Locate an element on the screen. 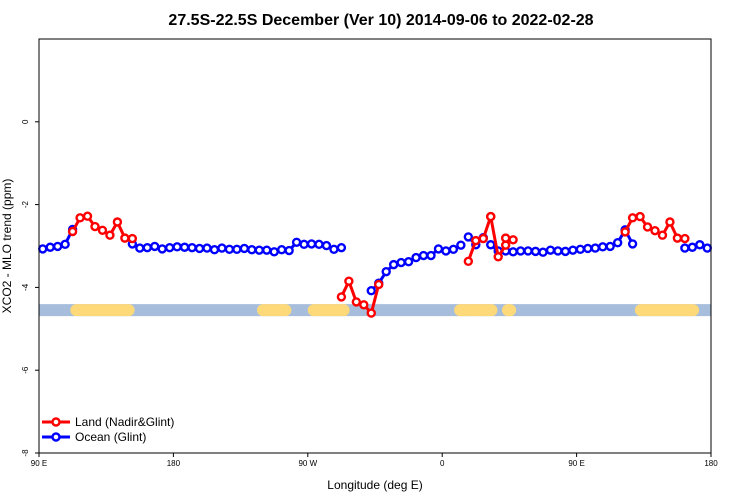 Image resolution: width=750 pixels, height=500 pixels. y-tick-label: -6 is located at coordinates (25, 370).